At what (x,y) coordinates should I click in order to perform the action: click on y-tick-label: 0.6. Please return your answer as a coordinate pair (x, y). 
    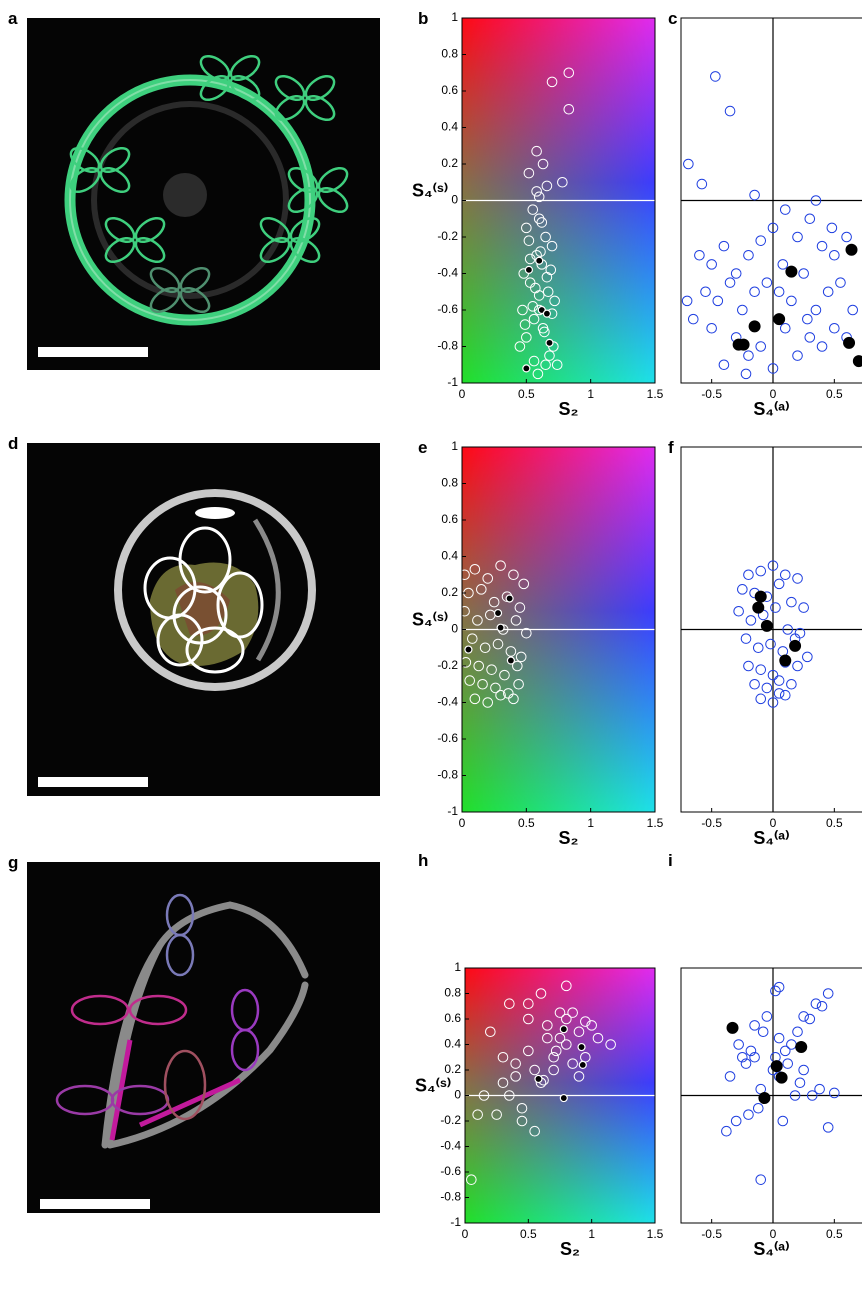
    Looking at the image, I should click on (452, 1018).